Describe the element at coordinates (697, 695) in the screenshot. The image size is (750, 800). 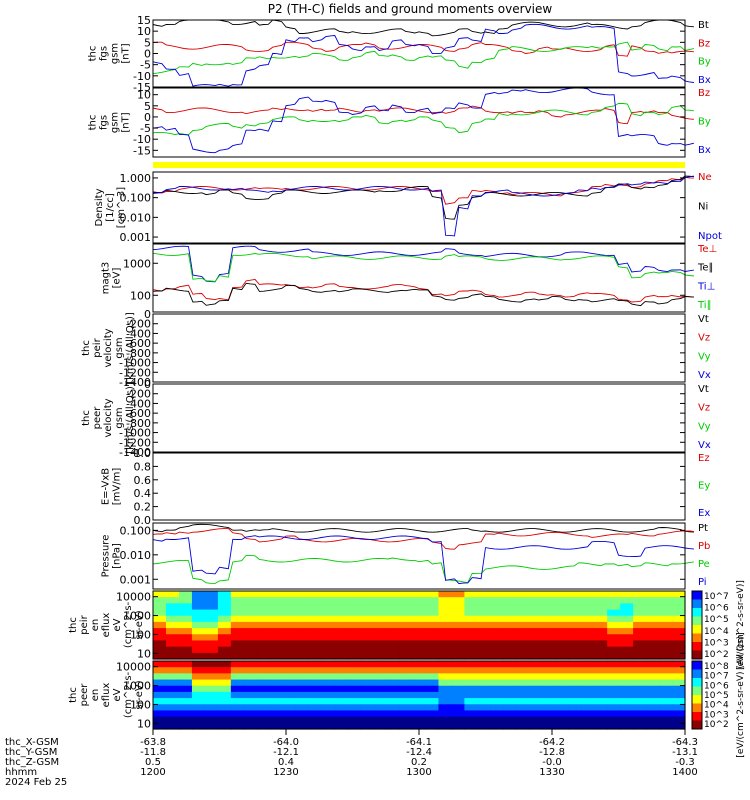
I see `colorbar-frame` at that location.